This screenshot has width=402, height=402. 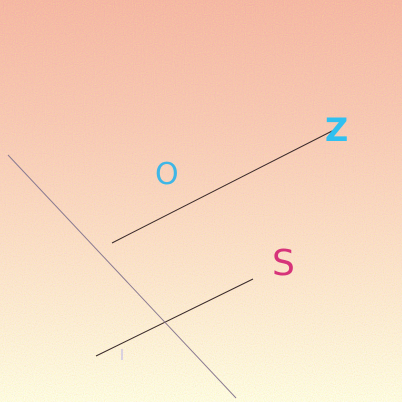 What do you see at coordinates (283, 263) in the screenshot?
I see `label-s: S` at bounding box center [283, 263].